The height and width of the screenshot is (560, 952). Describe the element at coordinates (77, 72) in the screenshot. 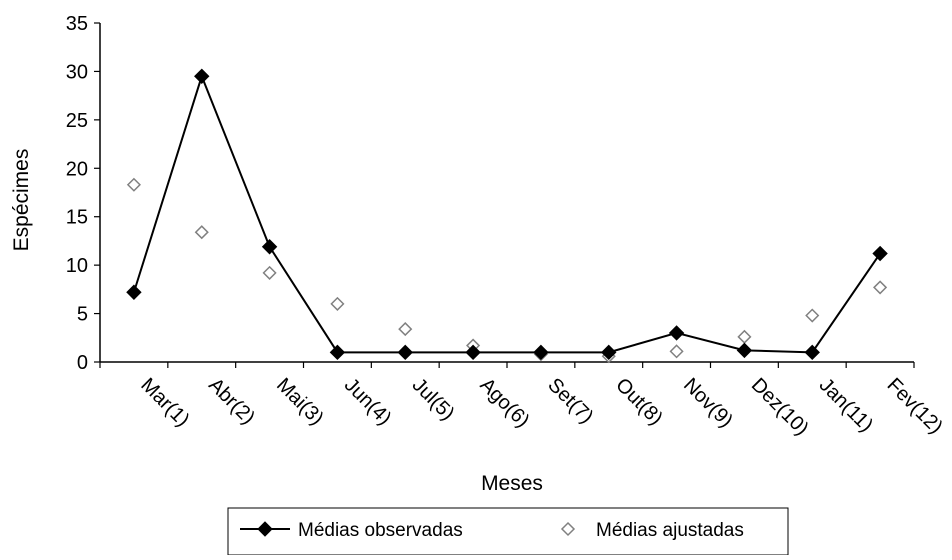

I see `y-tick-label: 30` at that location.